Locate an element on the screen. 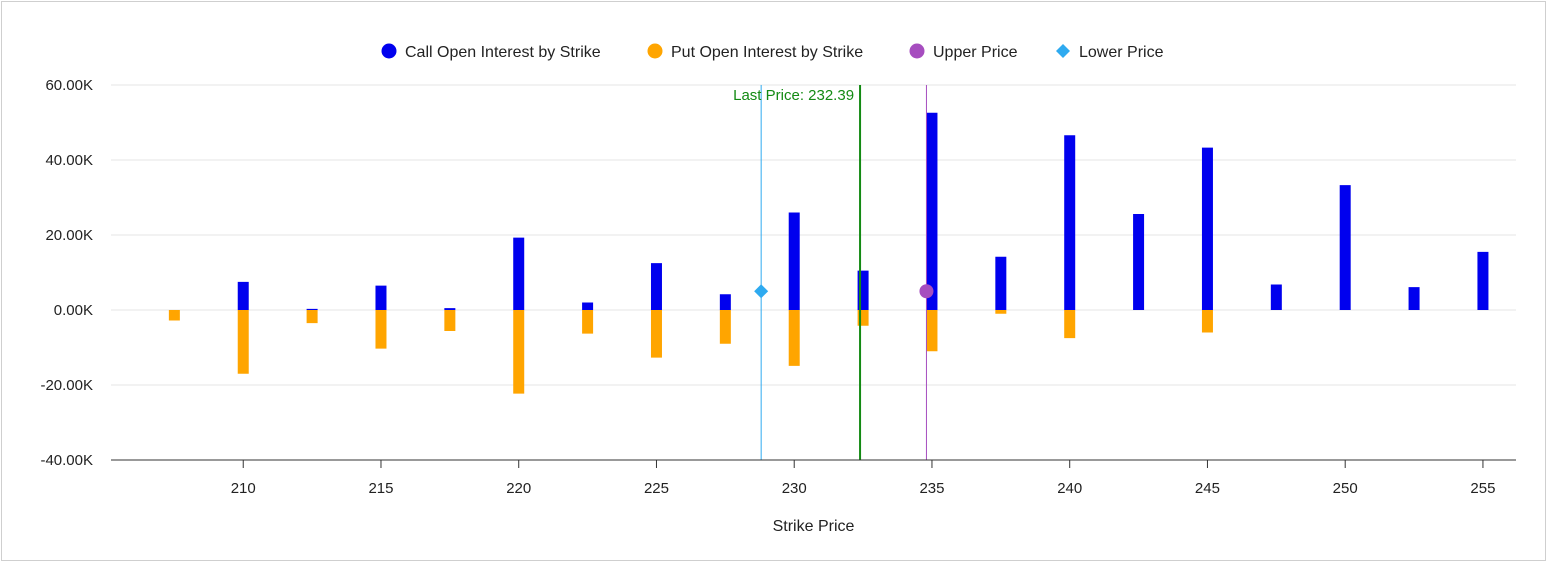 Image resolution: width=1549 pixels, height=564 pixels. upper-price-marker is located at coordinates (926, 291).